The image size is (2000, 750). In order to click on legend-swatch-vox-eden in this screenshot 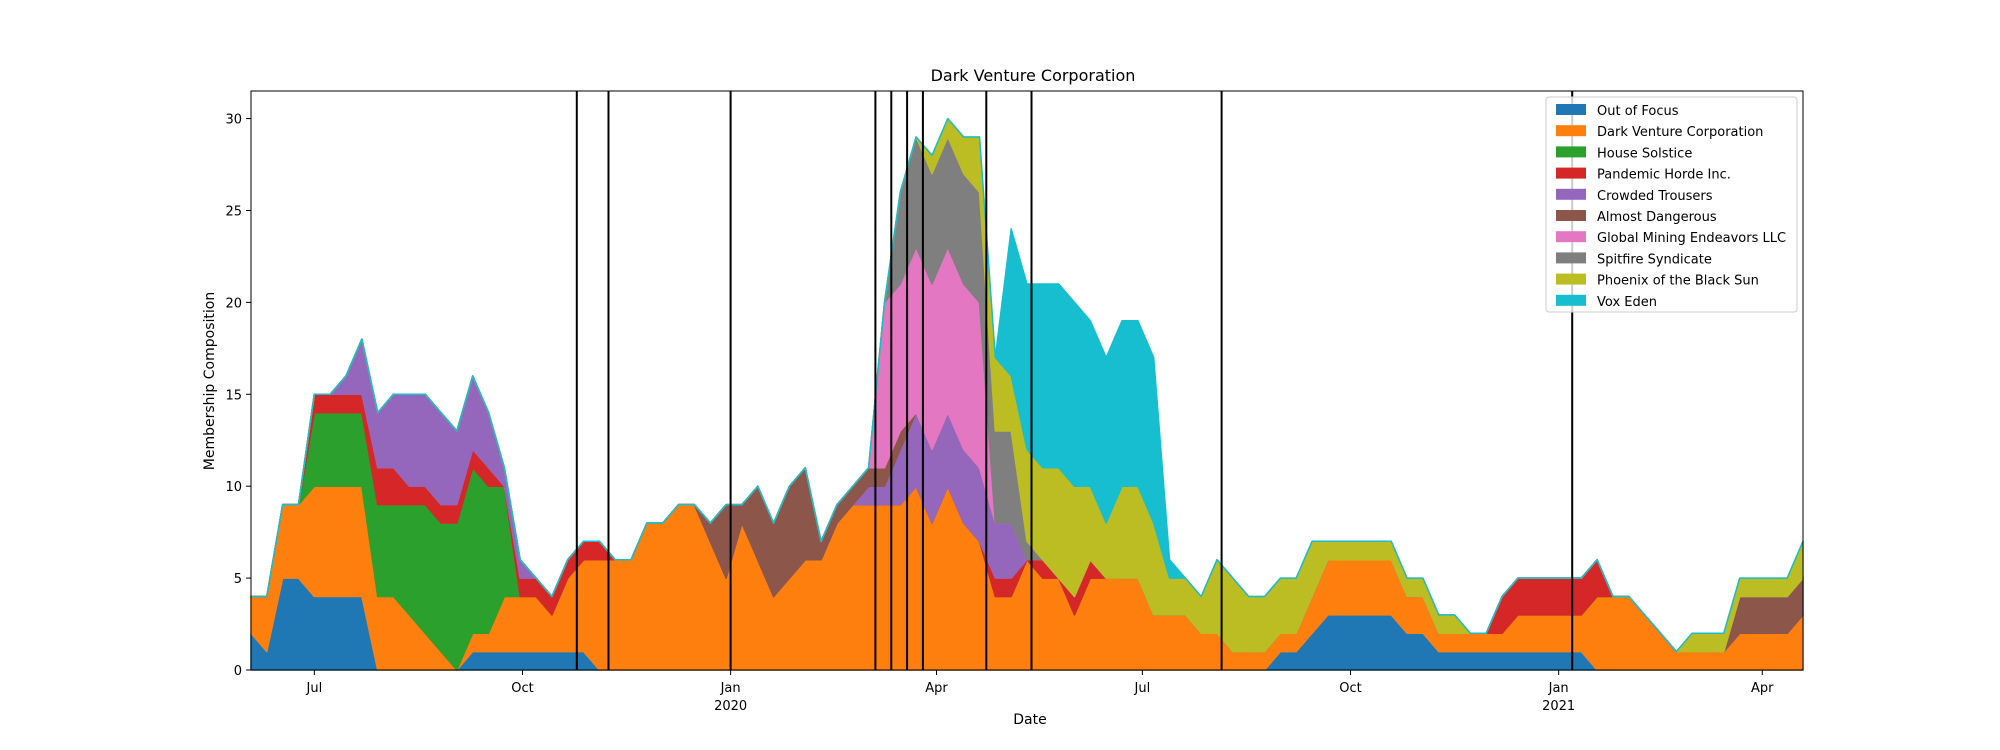, I will do `click(1571, 300)`.